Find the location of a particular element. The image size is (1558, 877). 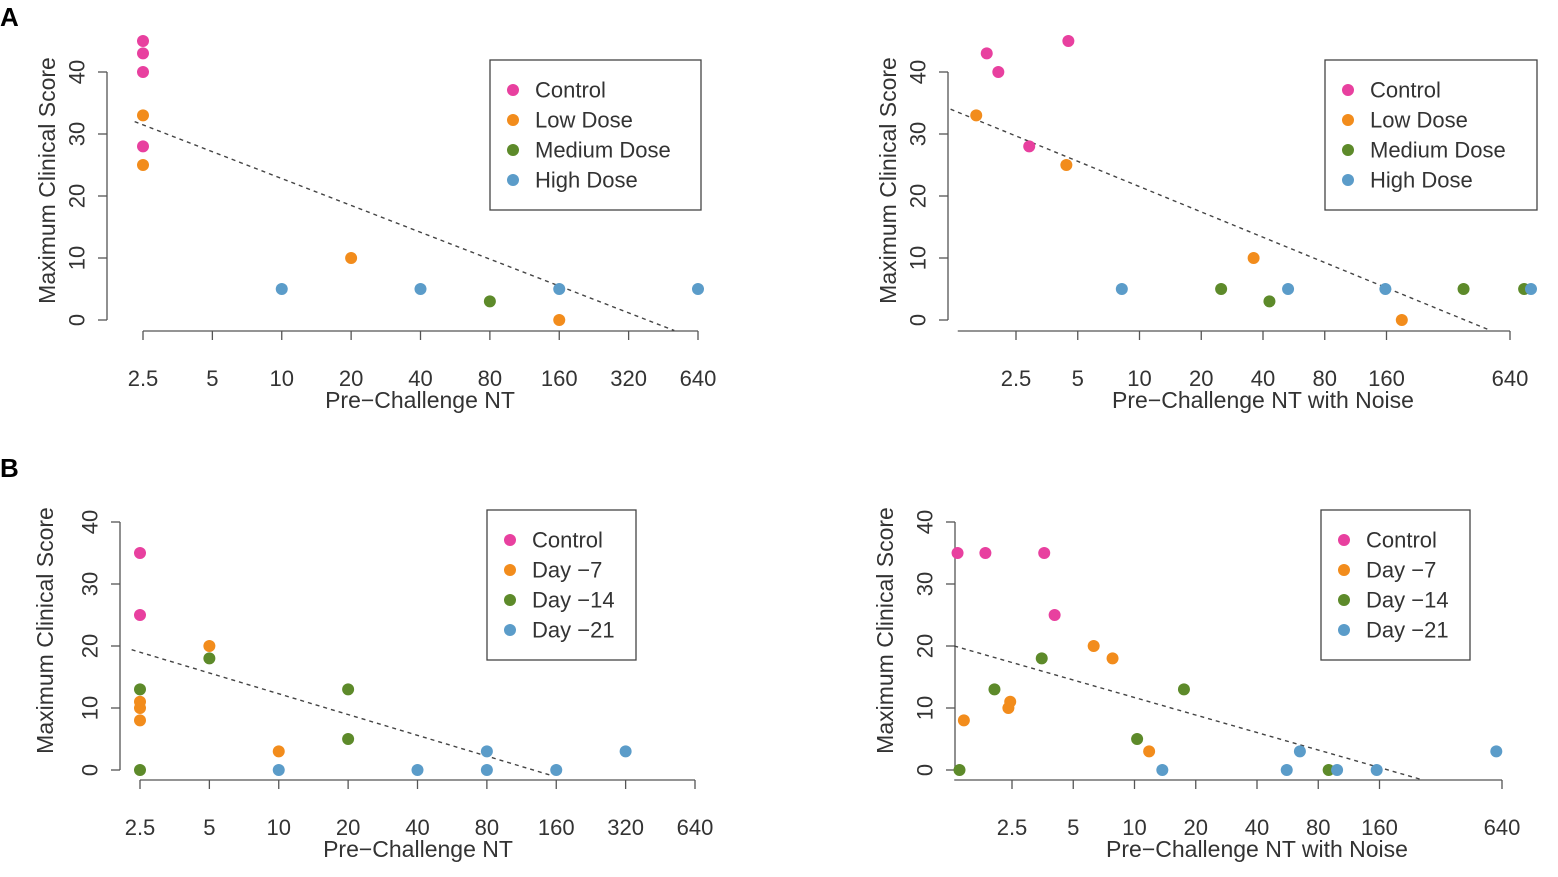

legend: Control Day −7 Day −14 Day −21 is located at coordinates (1395, 585).